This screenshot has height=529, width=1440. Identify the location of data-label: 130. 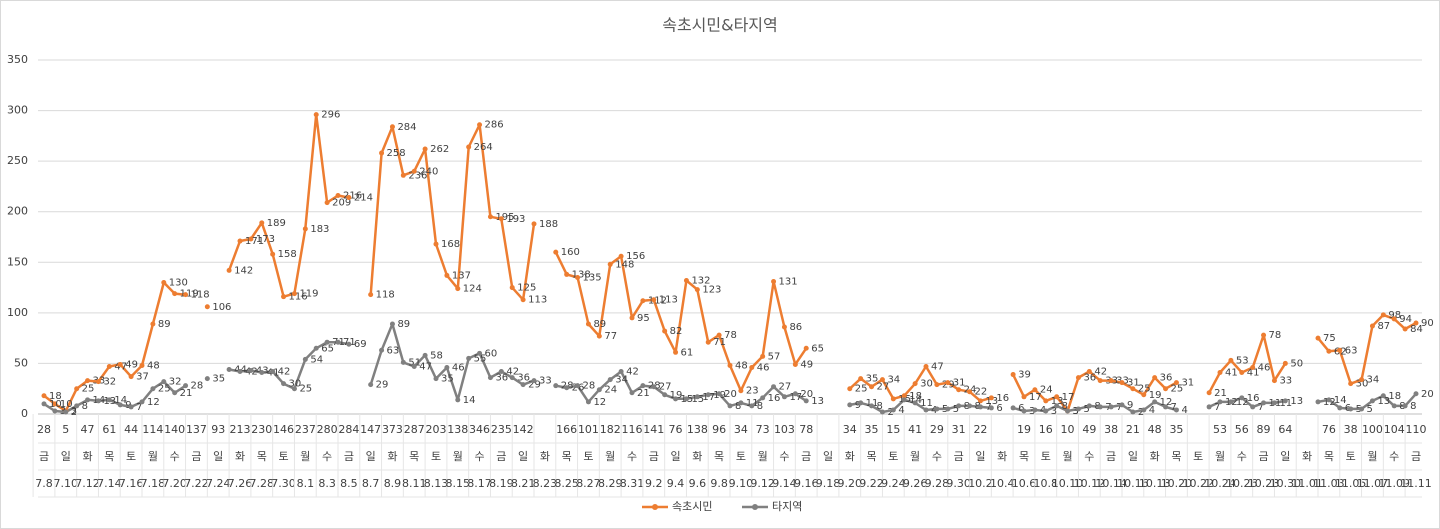
(178, 283).